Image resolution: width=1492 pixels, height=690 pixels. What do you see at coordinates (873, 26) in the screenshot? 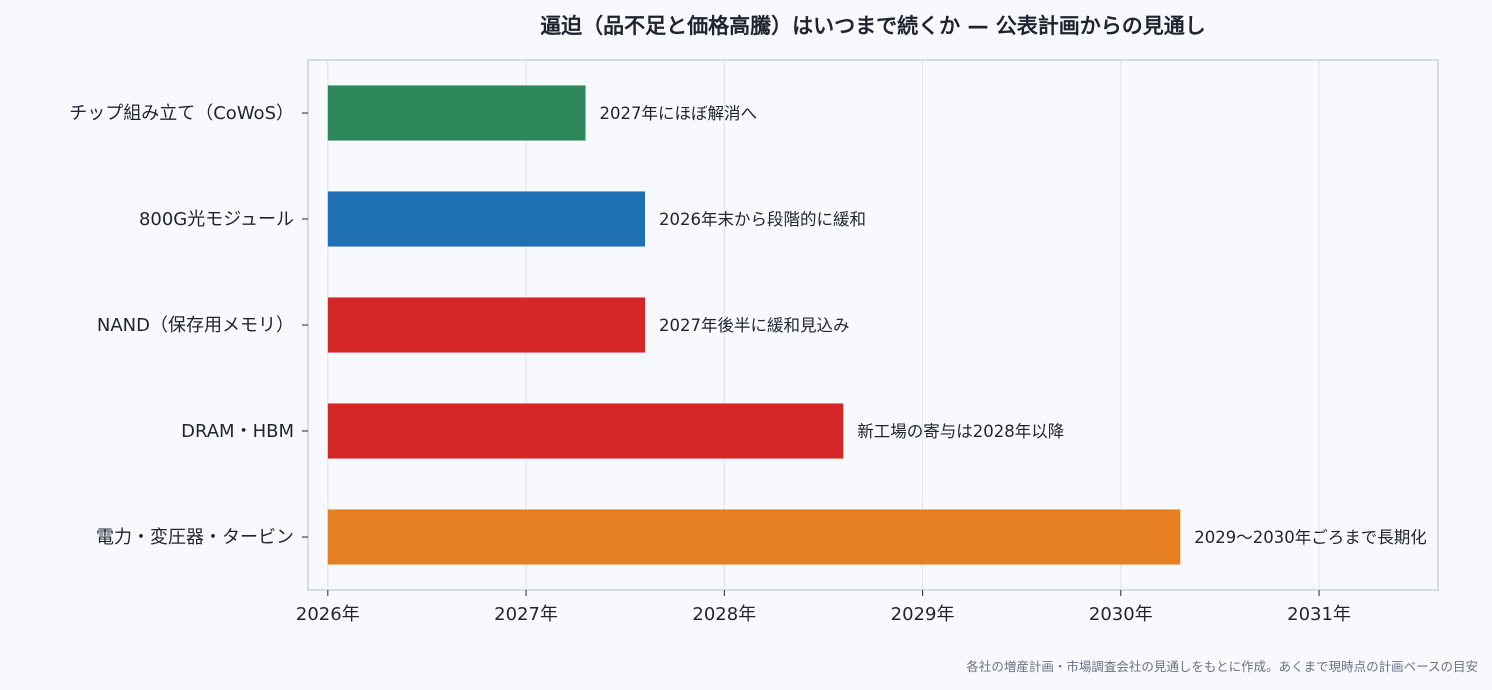
I see `chart-title: 逼迫（品不足と価格高騰）はいつまで続くか — 公表計画からの見通し` at bounding box center [873, 26].